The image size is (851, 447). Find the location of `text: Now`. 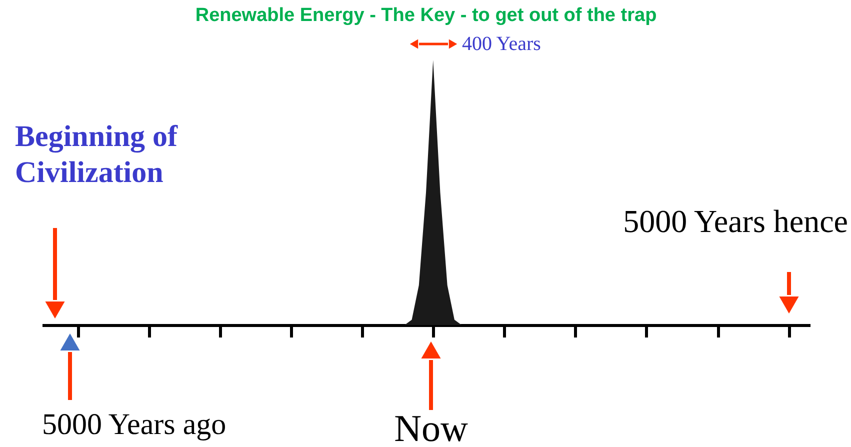

text: Now is located at coordinates (431, 427).